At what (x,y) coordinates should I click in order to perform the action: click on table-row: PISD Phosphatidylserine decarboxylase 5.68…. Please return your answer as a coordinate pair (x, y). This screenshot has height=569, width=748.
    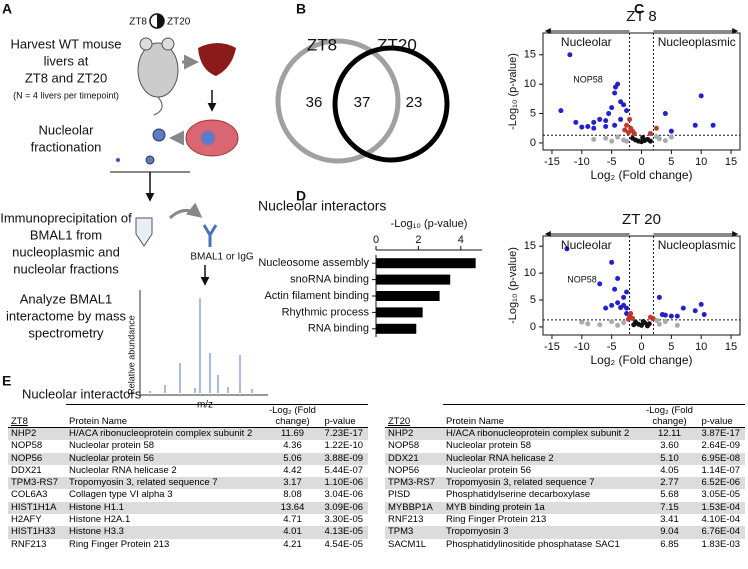
    Looking at the image, I should click on (565, 495).